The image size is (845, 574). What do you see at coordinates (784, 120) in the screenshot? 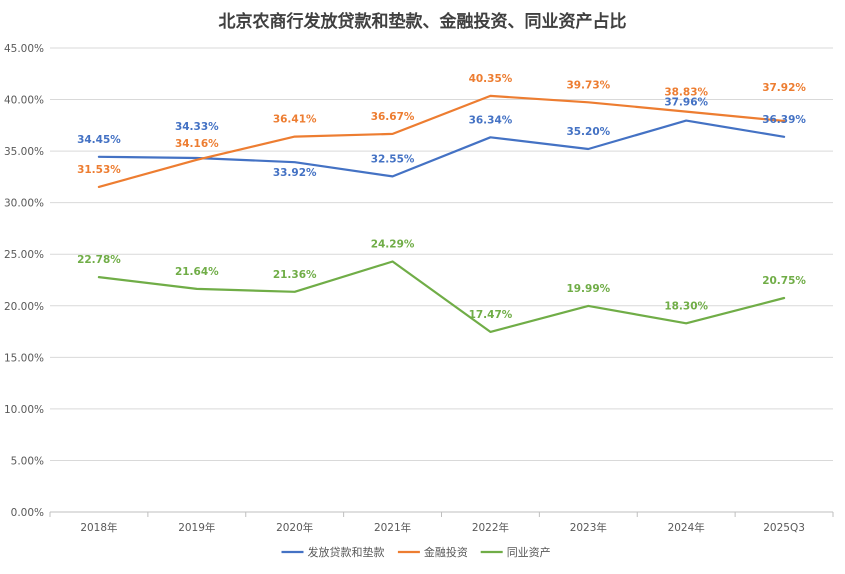
I see `data-label: 36.39%` at bounding box center [784, 120].